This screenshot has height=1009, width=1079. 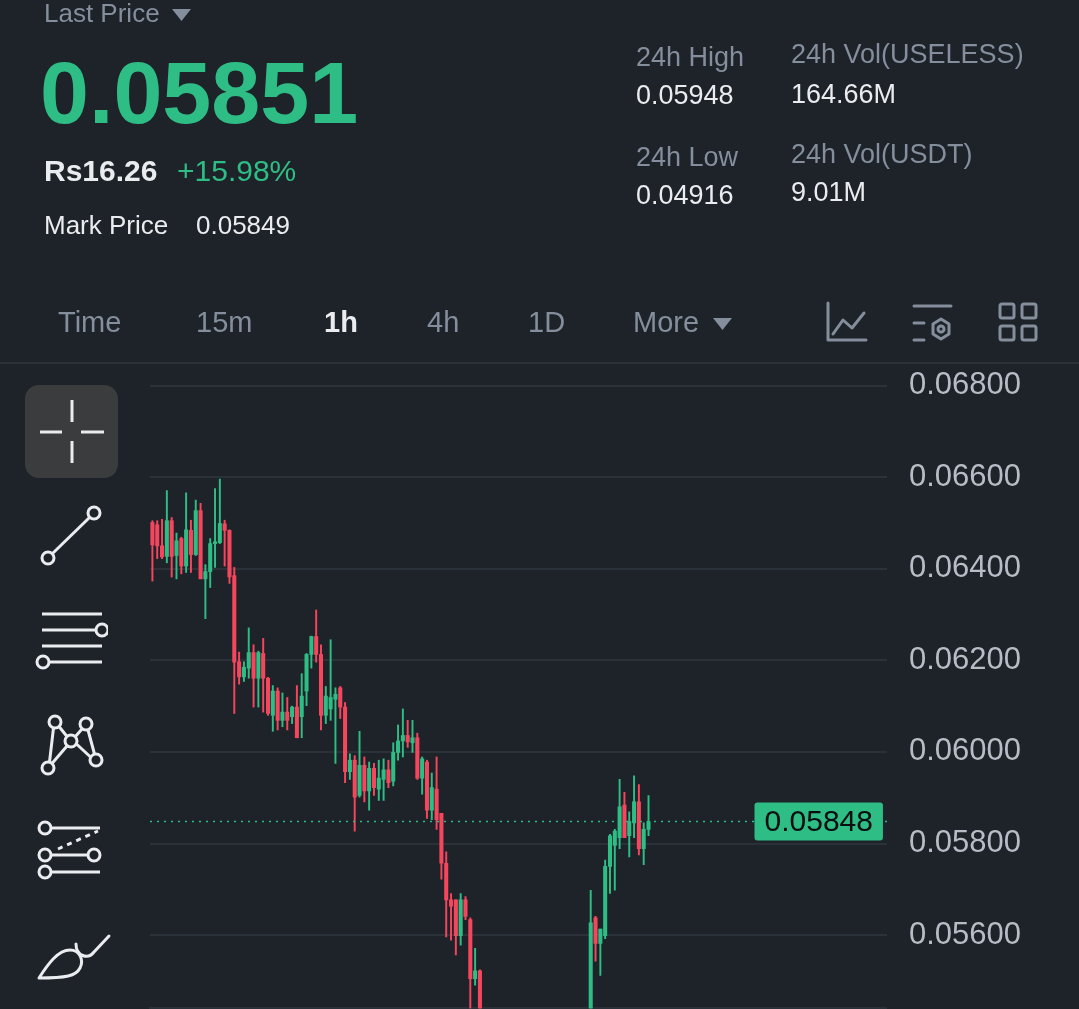 I want to click on text: +15.98%, so click(x=237, y=170).